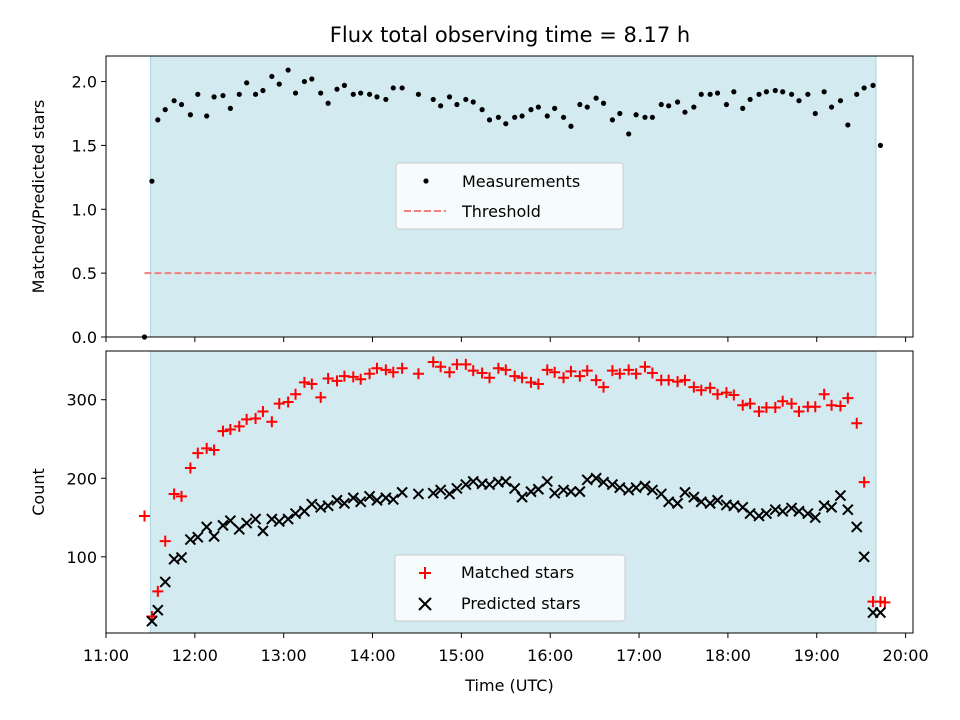 The image size is (960, 720). Describe the element at coordinates (510, 588) in the screenshot. I see `legend: Matched stars Predicted stars` at that location.